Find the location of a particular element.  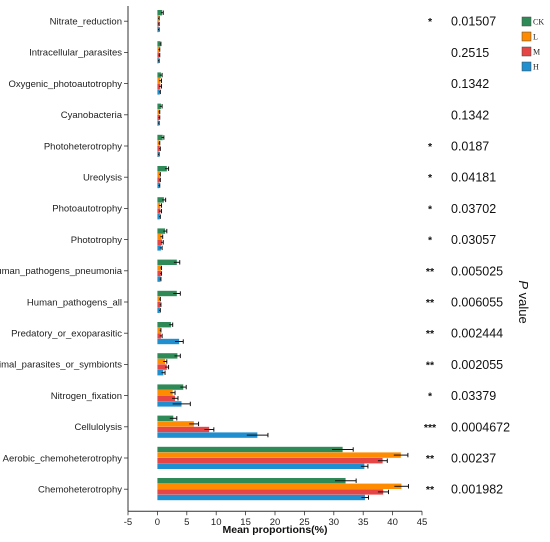

significance-stars: *** is located at coordinates (430, 428).